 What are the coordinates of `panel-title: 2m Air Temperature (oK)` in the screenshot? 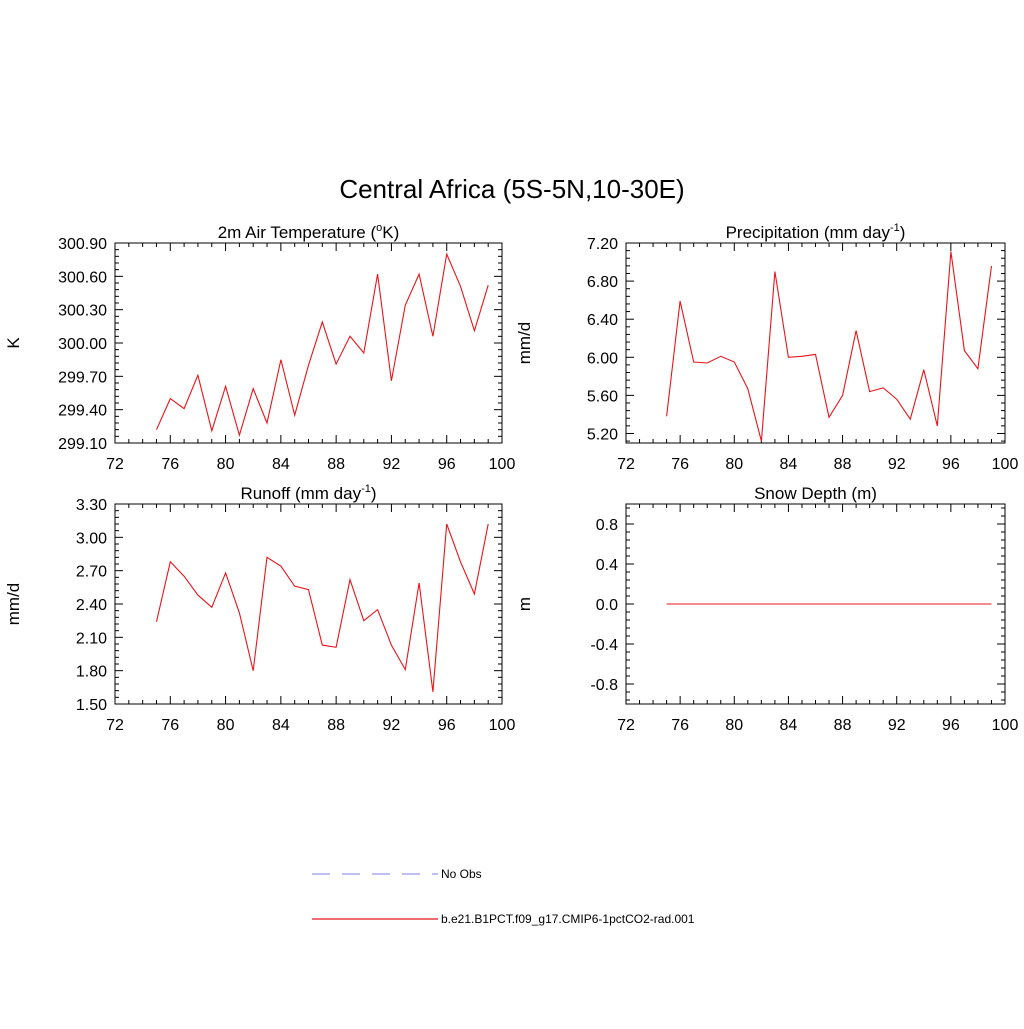 It's located at (309, 232).